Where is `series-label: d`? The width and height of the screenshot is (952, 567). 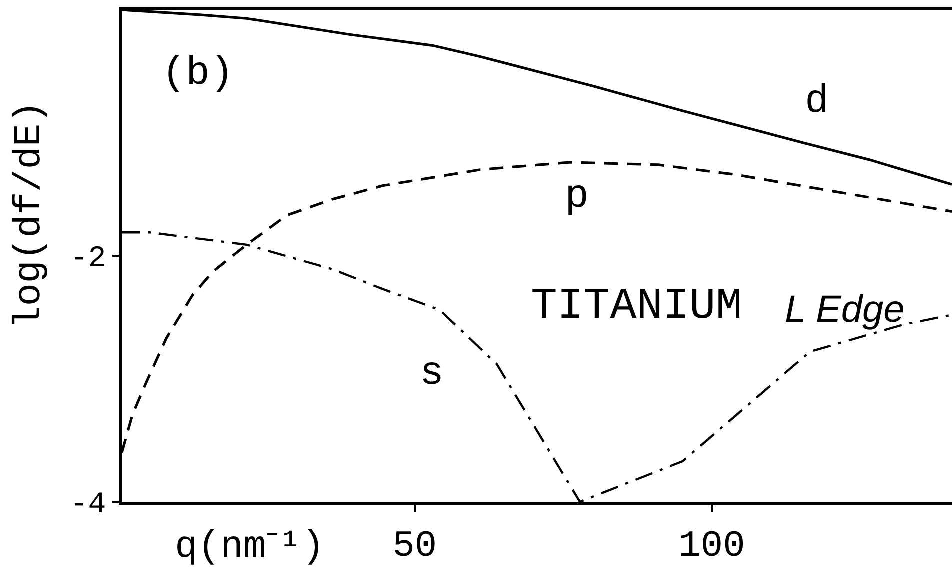 series-label: d is located at coordinates (817, 102).